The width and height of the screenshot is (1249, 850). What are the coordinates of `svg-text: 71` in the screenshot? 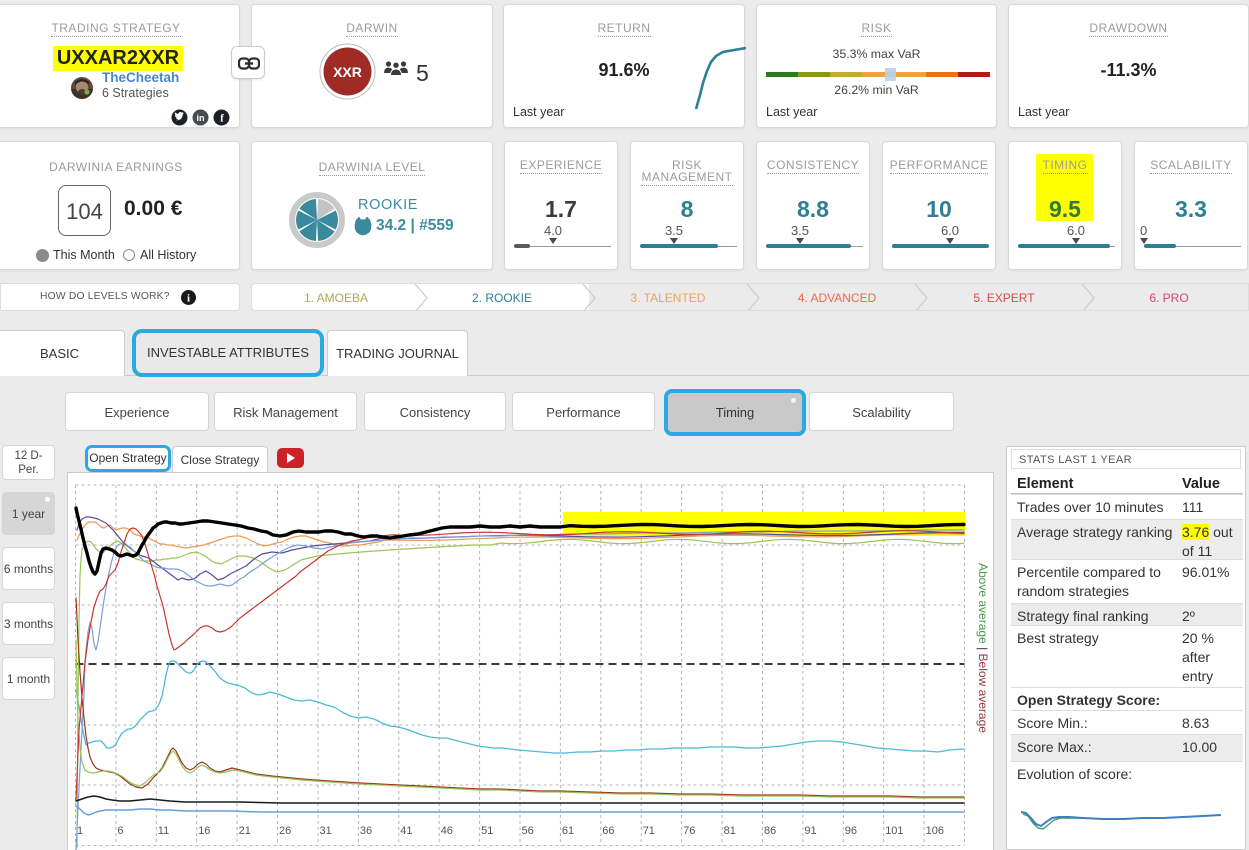 It's located at (649, 831).